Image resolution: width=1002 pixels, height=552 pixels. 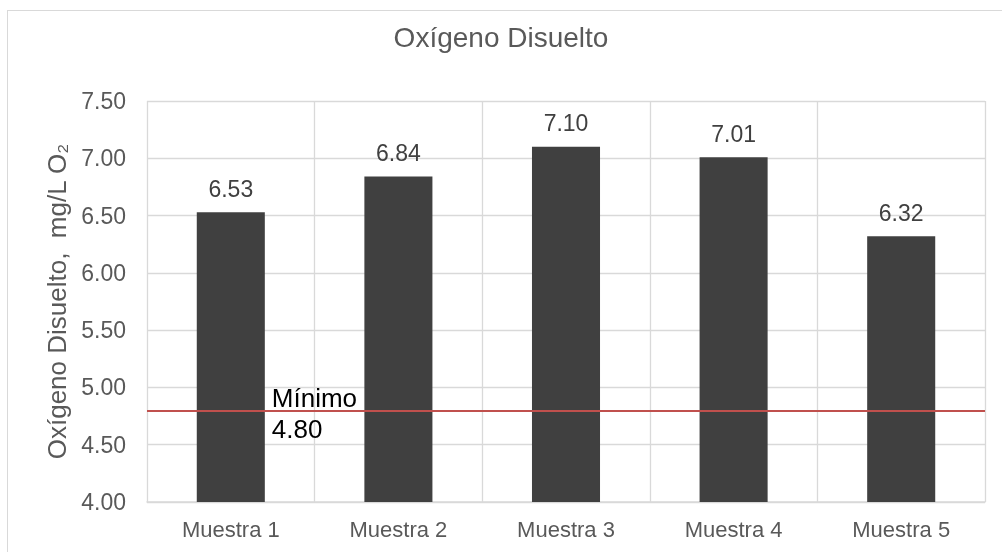 I want to click on y-tick-label: 6.00, so click(x=103, y=272).